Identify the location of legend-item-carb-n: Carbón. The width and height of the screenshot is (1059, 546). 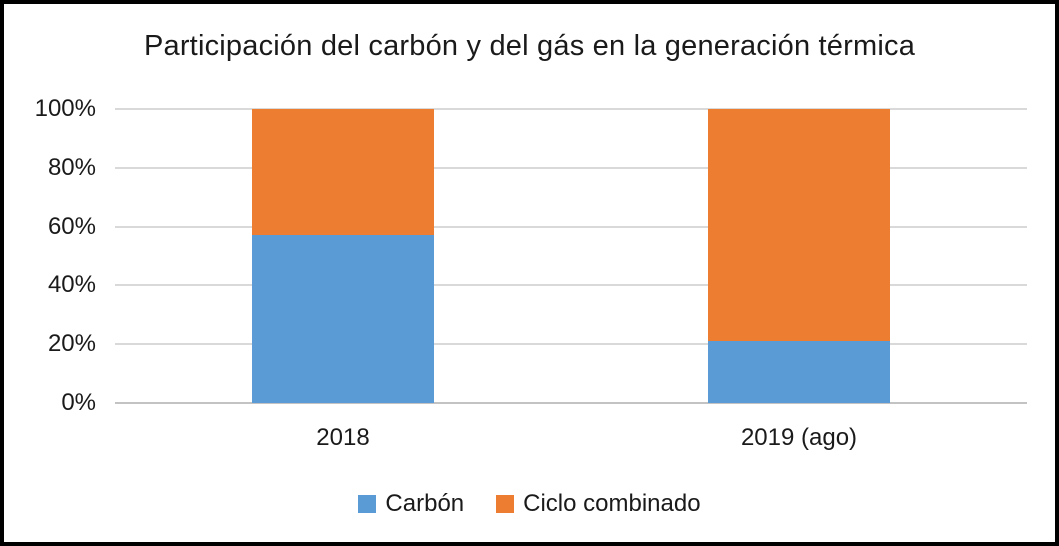
(411, 504).